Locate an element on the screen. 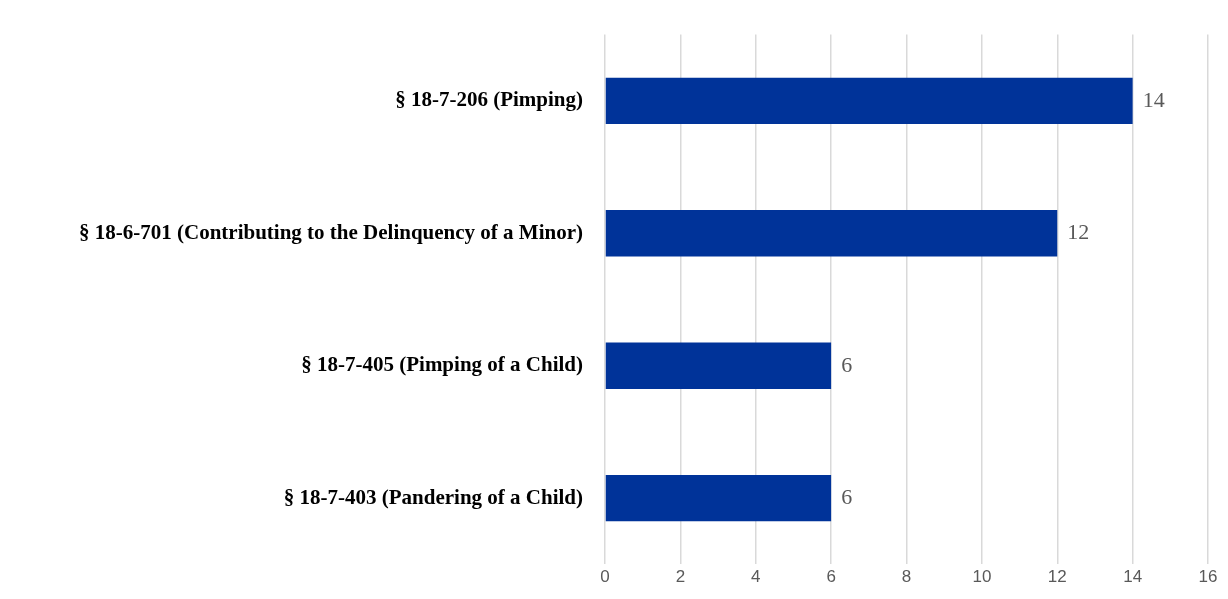 The width and height of the screenshot is (1228, 599). x-tick-label: 0 is located at coordinates (605, 577).